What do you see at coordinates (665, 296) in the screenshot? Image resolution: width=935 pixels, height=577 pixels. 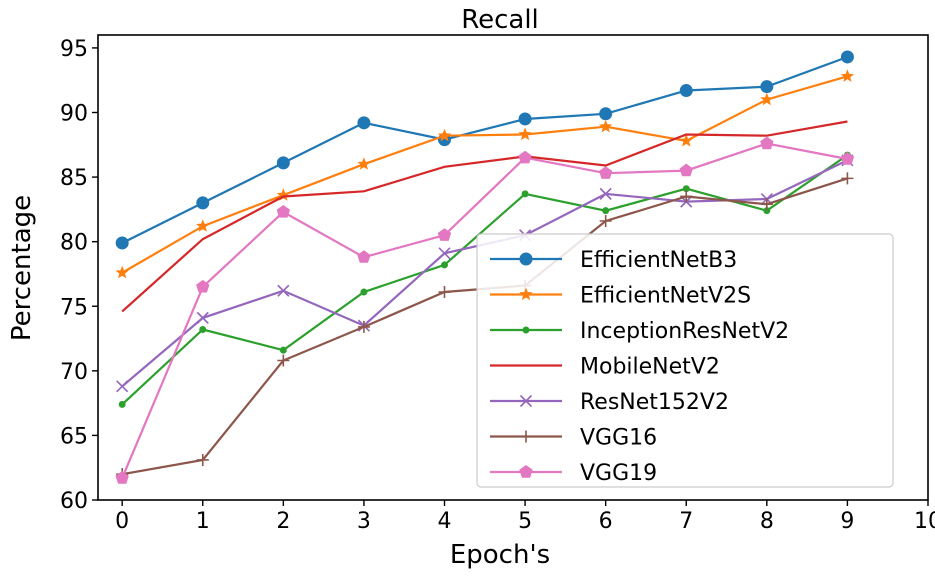 I see `legend-label: EfficientNetV2S` at bounding box center [665, 296].